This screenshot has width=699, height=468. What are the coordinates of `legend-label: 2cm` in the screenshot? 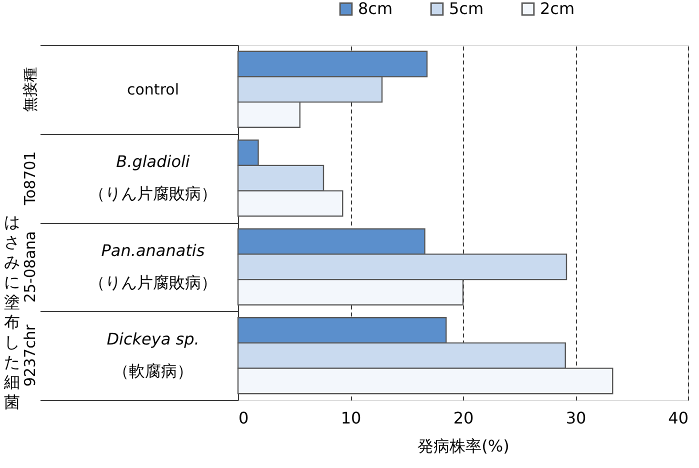 It's located at (557, 9).